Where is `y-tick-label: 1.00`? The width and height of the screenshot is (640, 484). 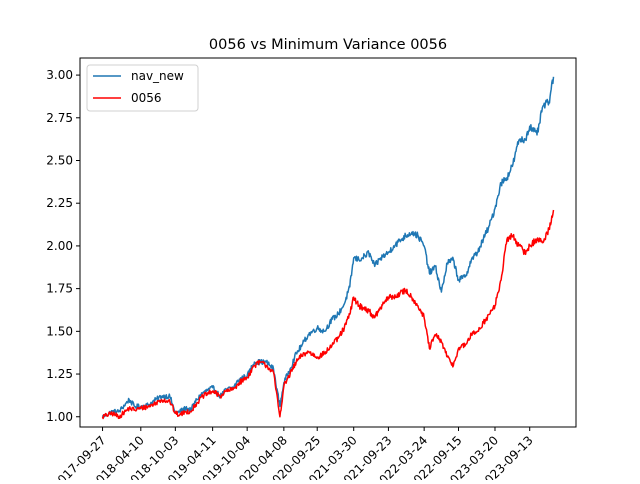 y-tick-label: 1.00 is located at coordinates (59, 417).